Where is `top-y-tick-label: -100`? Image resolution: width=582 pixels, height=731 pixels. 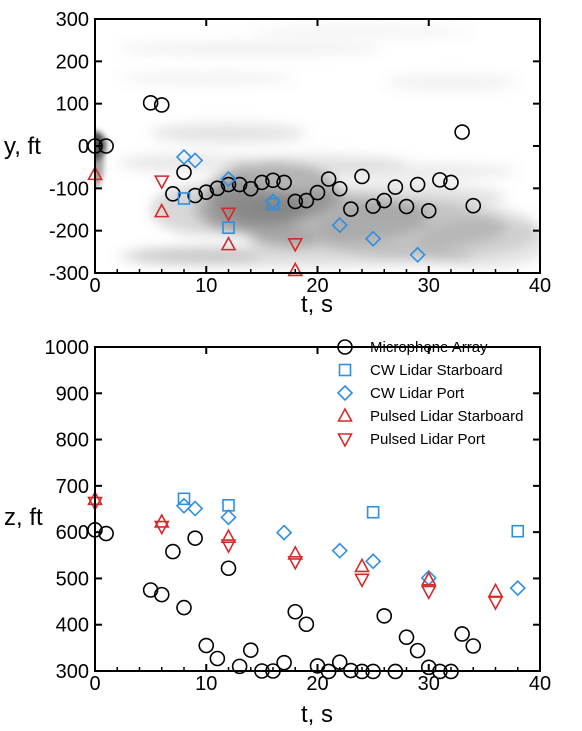
top-y-tick-label: -100 is located at coordinates (69, 189).